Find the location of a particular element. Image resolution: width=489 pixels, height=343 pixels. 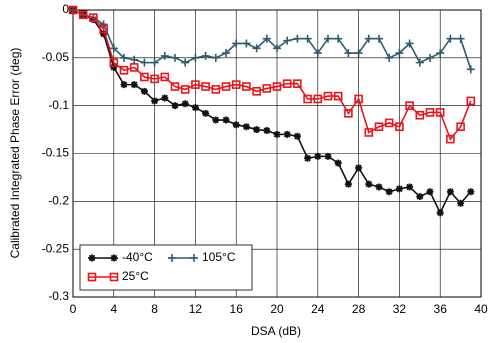

x-tick-label: 36 is located at coordinates (441, 309).